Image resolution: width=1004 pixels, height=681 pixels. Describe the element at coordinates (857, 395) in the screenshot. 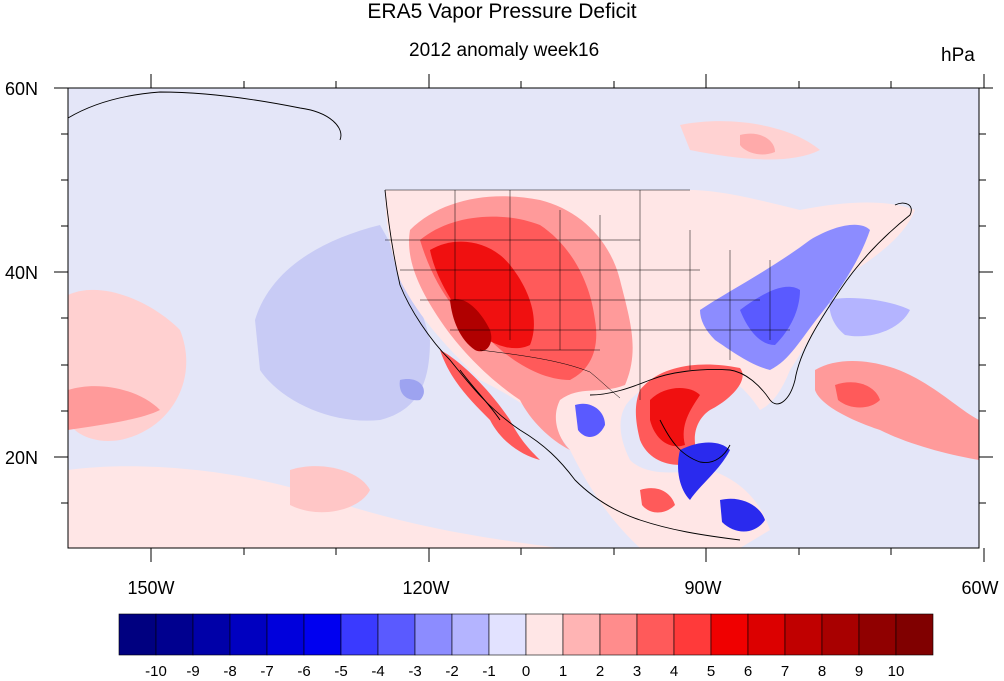

I see `anomaly-positive-atlantic-core` at that location.